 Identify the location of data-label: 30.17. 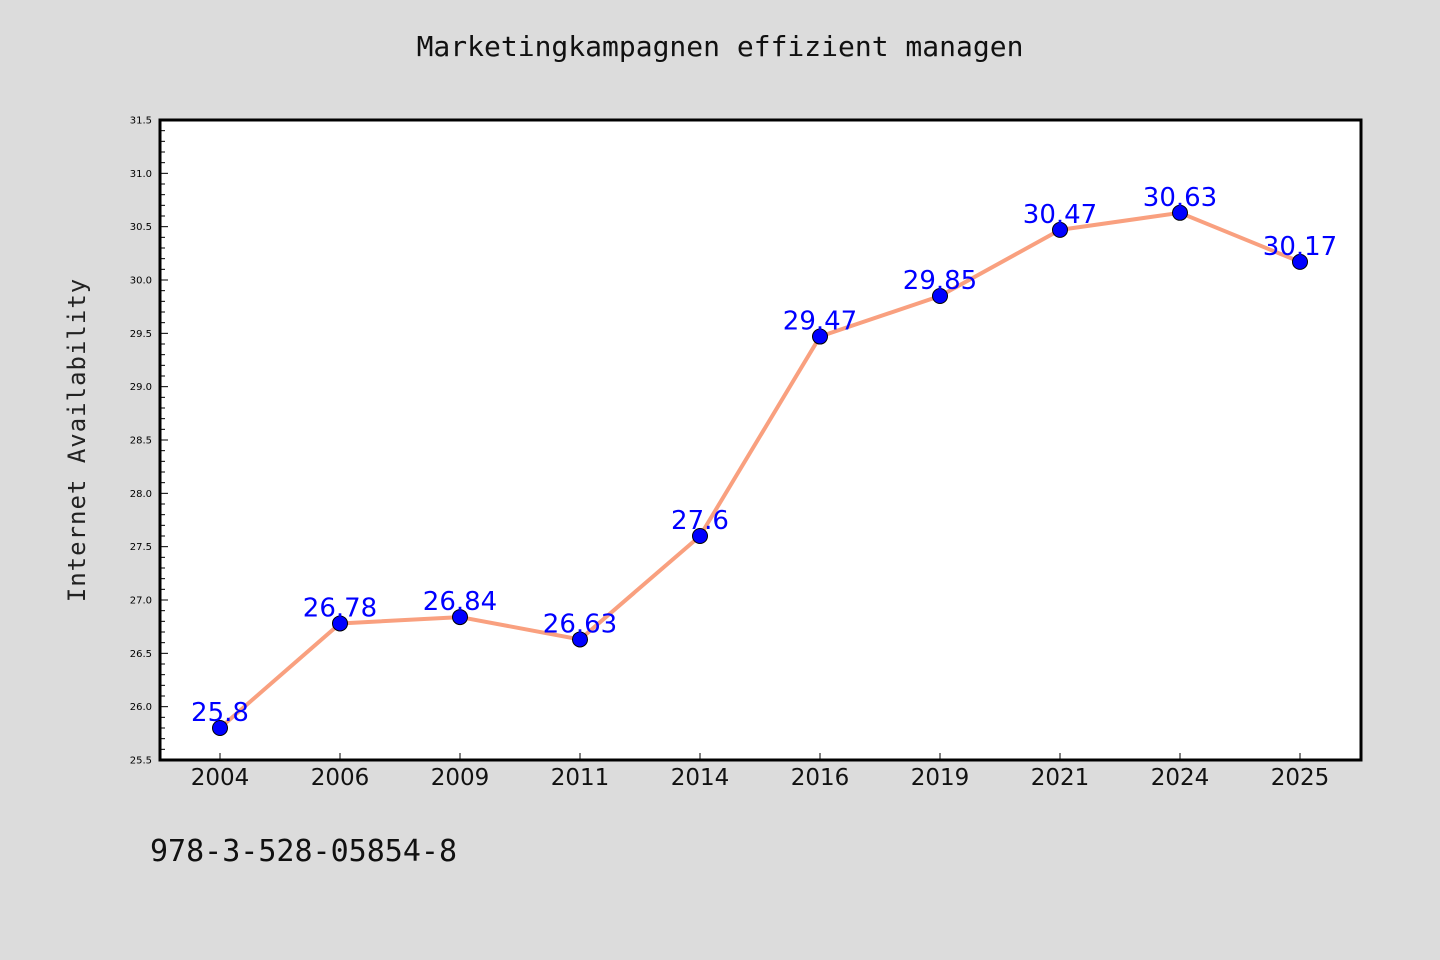
(1300, 247).